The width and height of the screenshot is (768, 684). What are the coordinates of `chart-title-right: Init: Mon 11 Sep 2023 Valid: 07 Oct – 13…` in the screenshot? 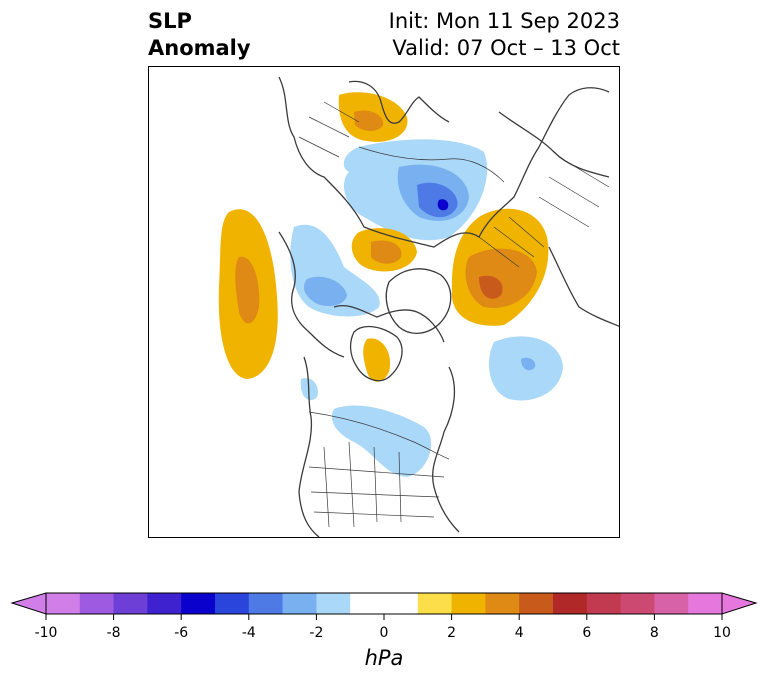 It's located at (504, 35).